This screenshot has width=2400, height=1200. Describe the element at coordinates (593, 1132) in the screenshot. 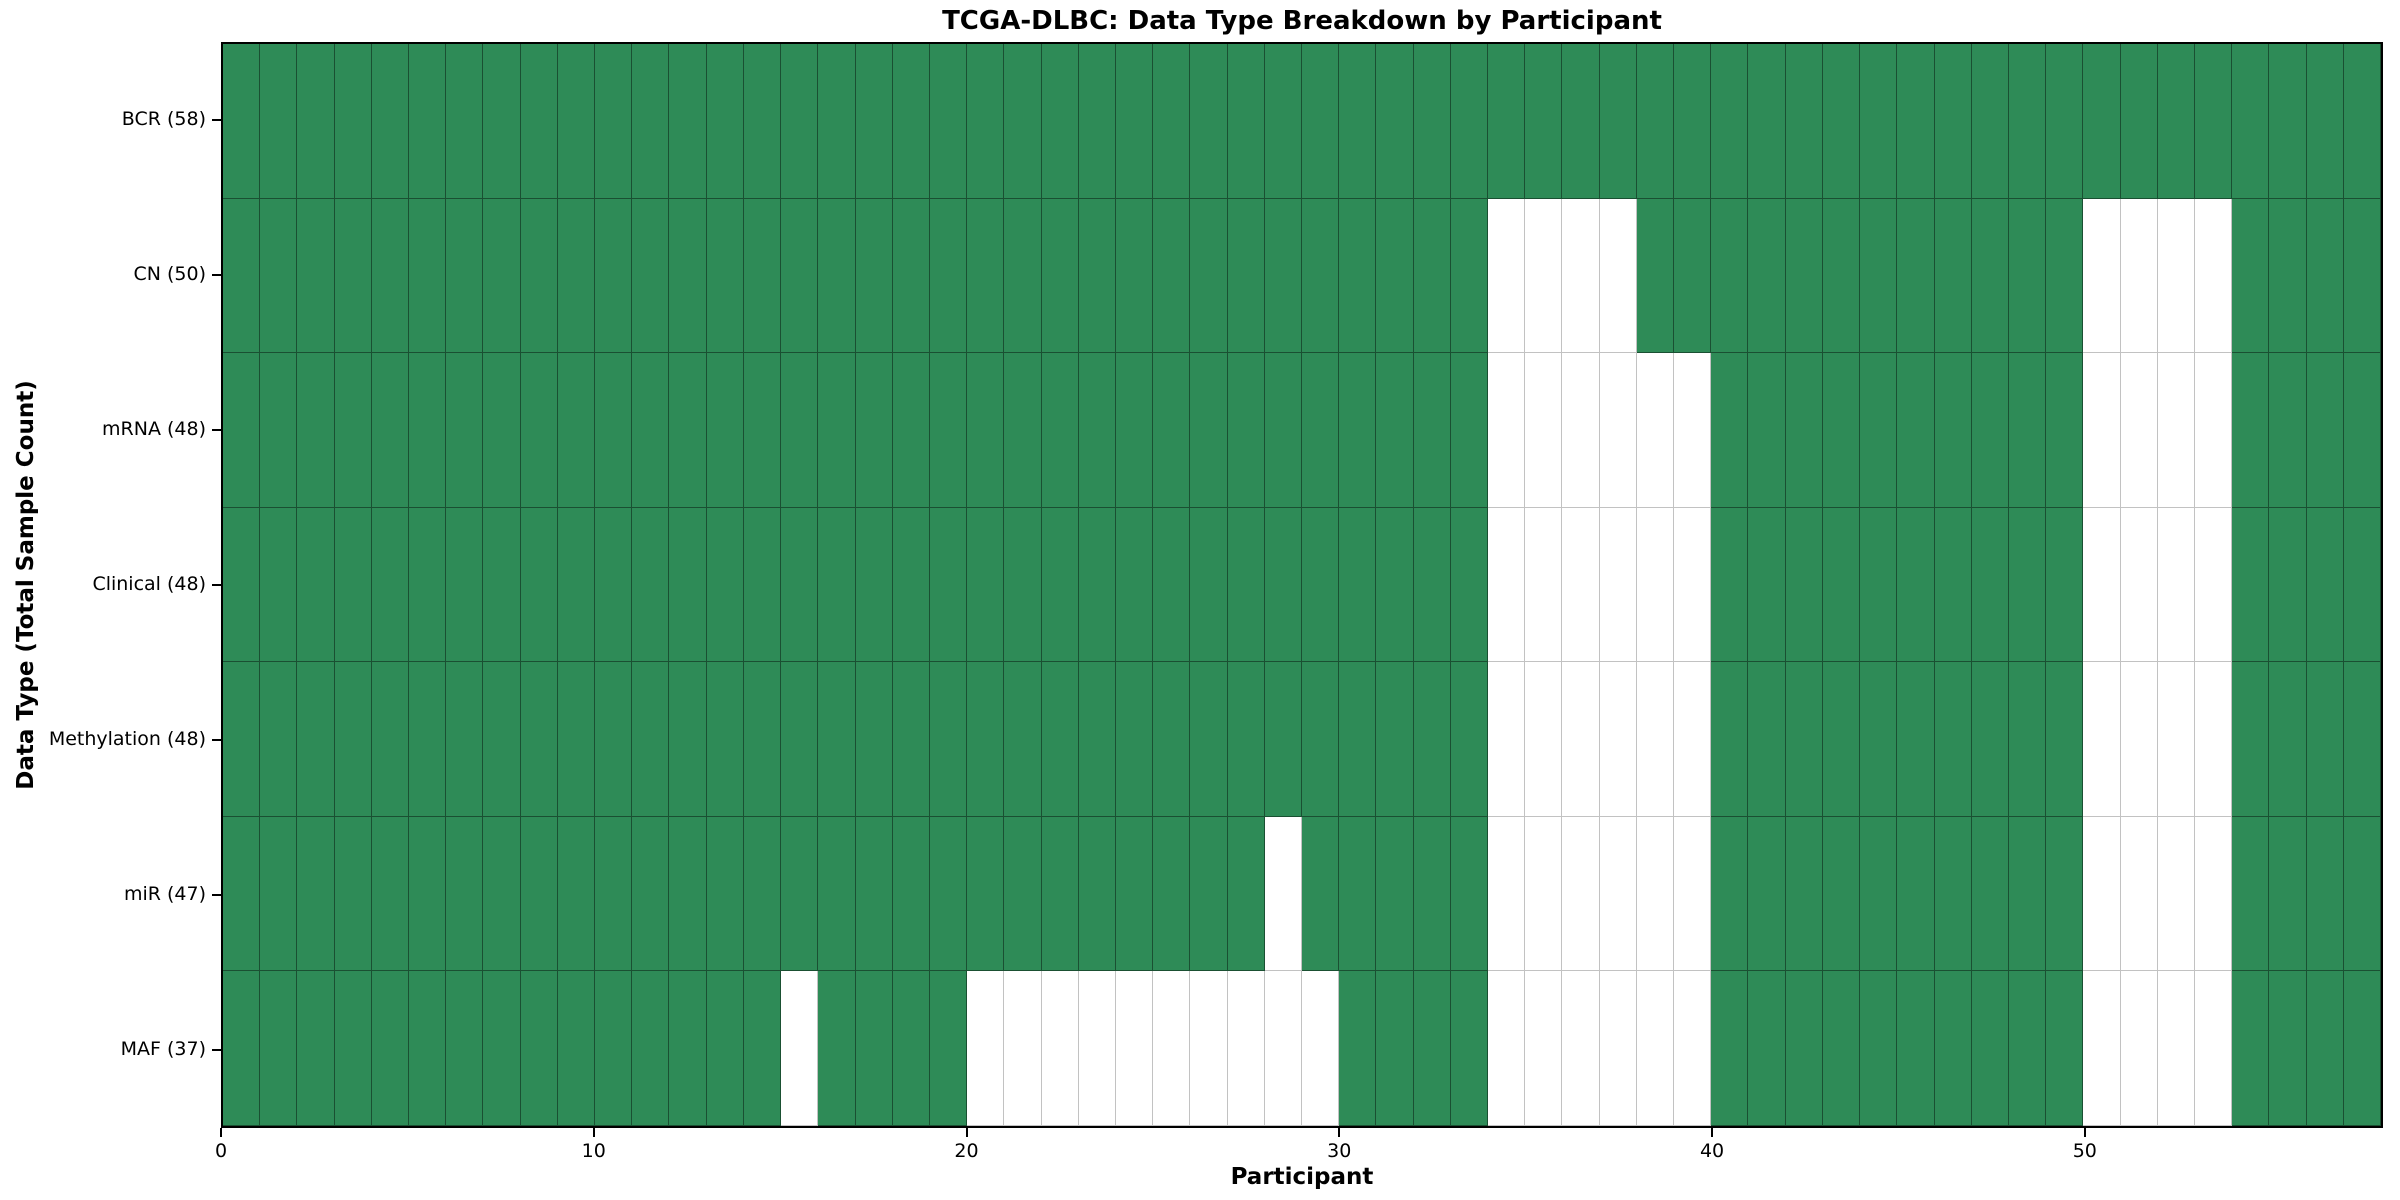

I see `x-tick-mark` at that location.